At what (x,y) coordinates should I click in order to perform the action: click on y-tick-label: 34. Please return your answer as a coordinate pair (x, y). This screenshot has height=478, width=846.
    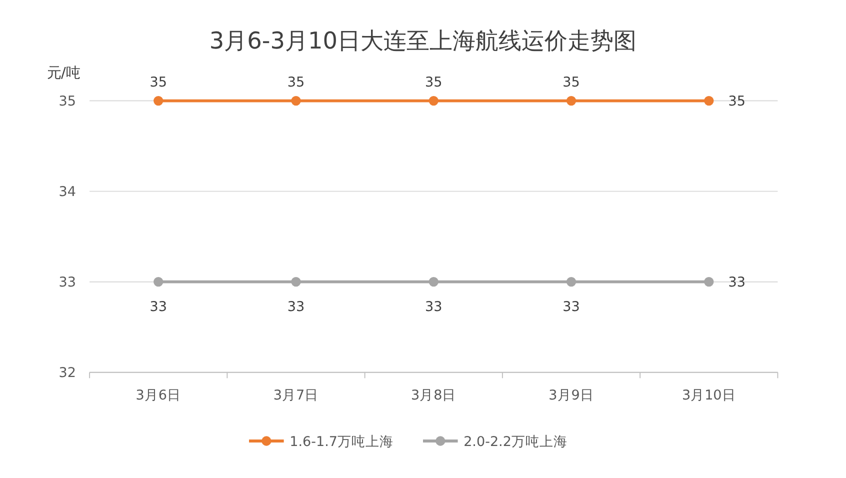
    Looking at the image, I should click on (67, 192).